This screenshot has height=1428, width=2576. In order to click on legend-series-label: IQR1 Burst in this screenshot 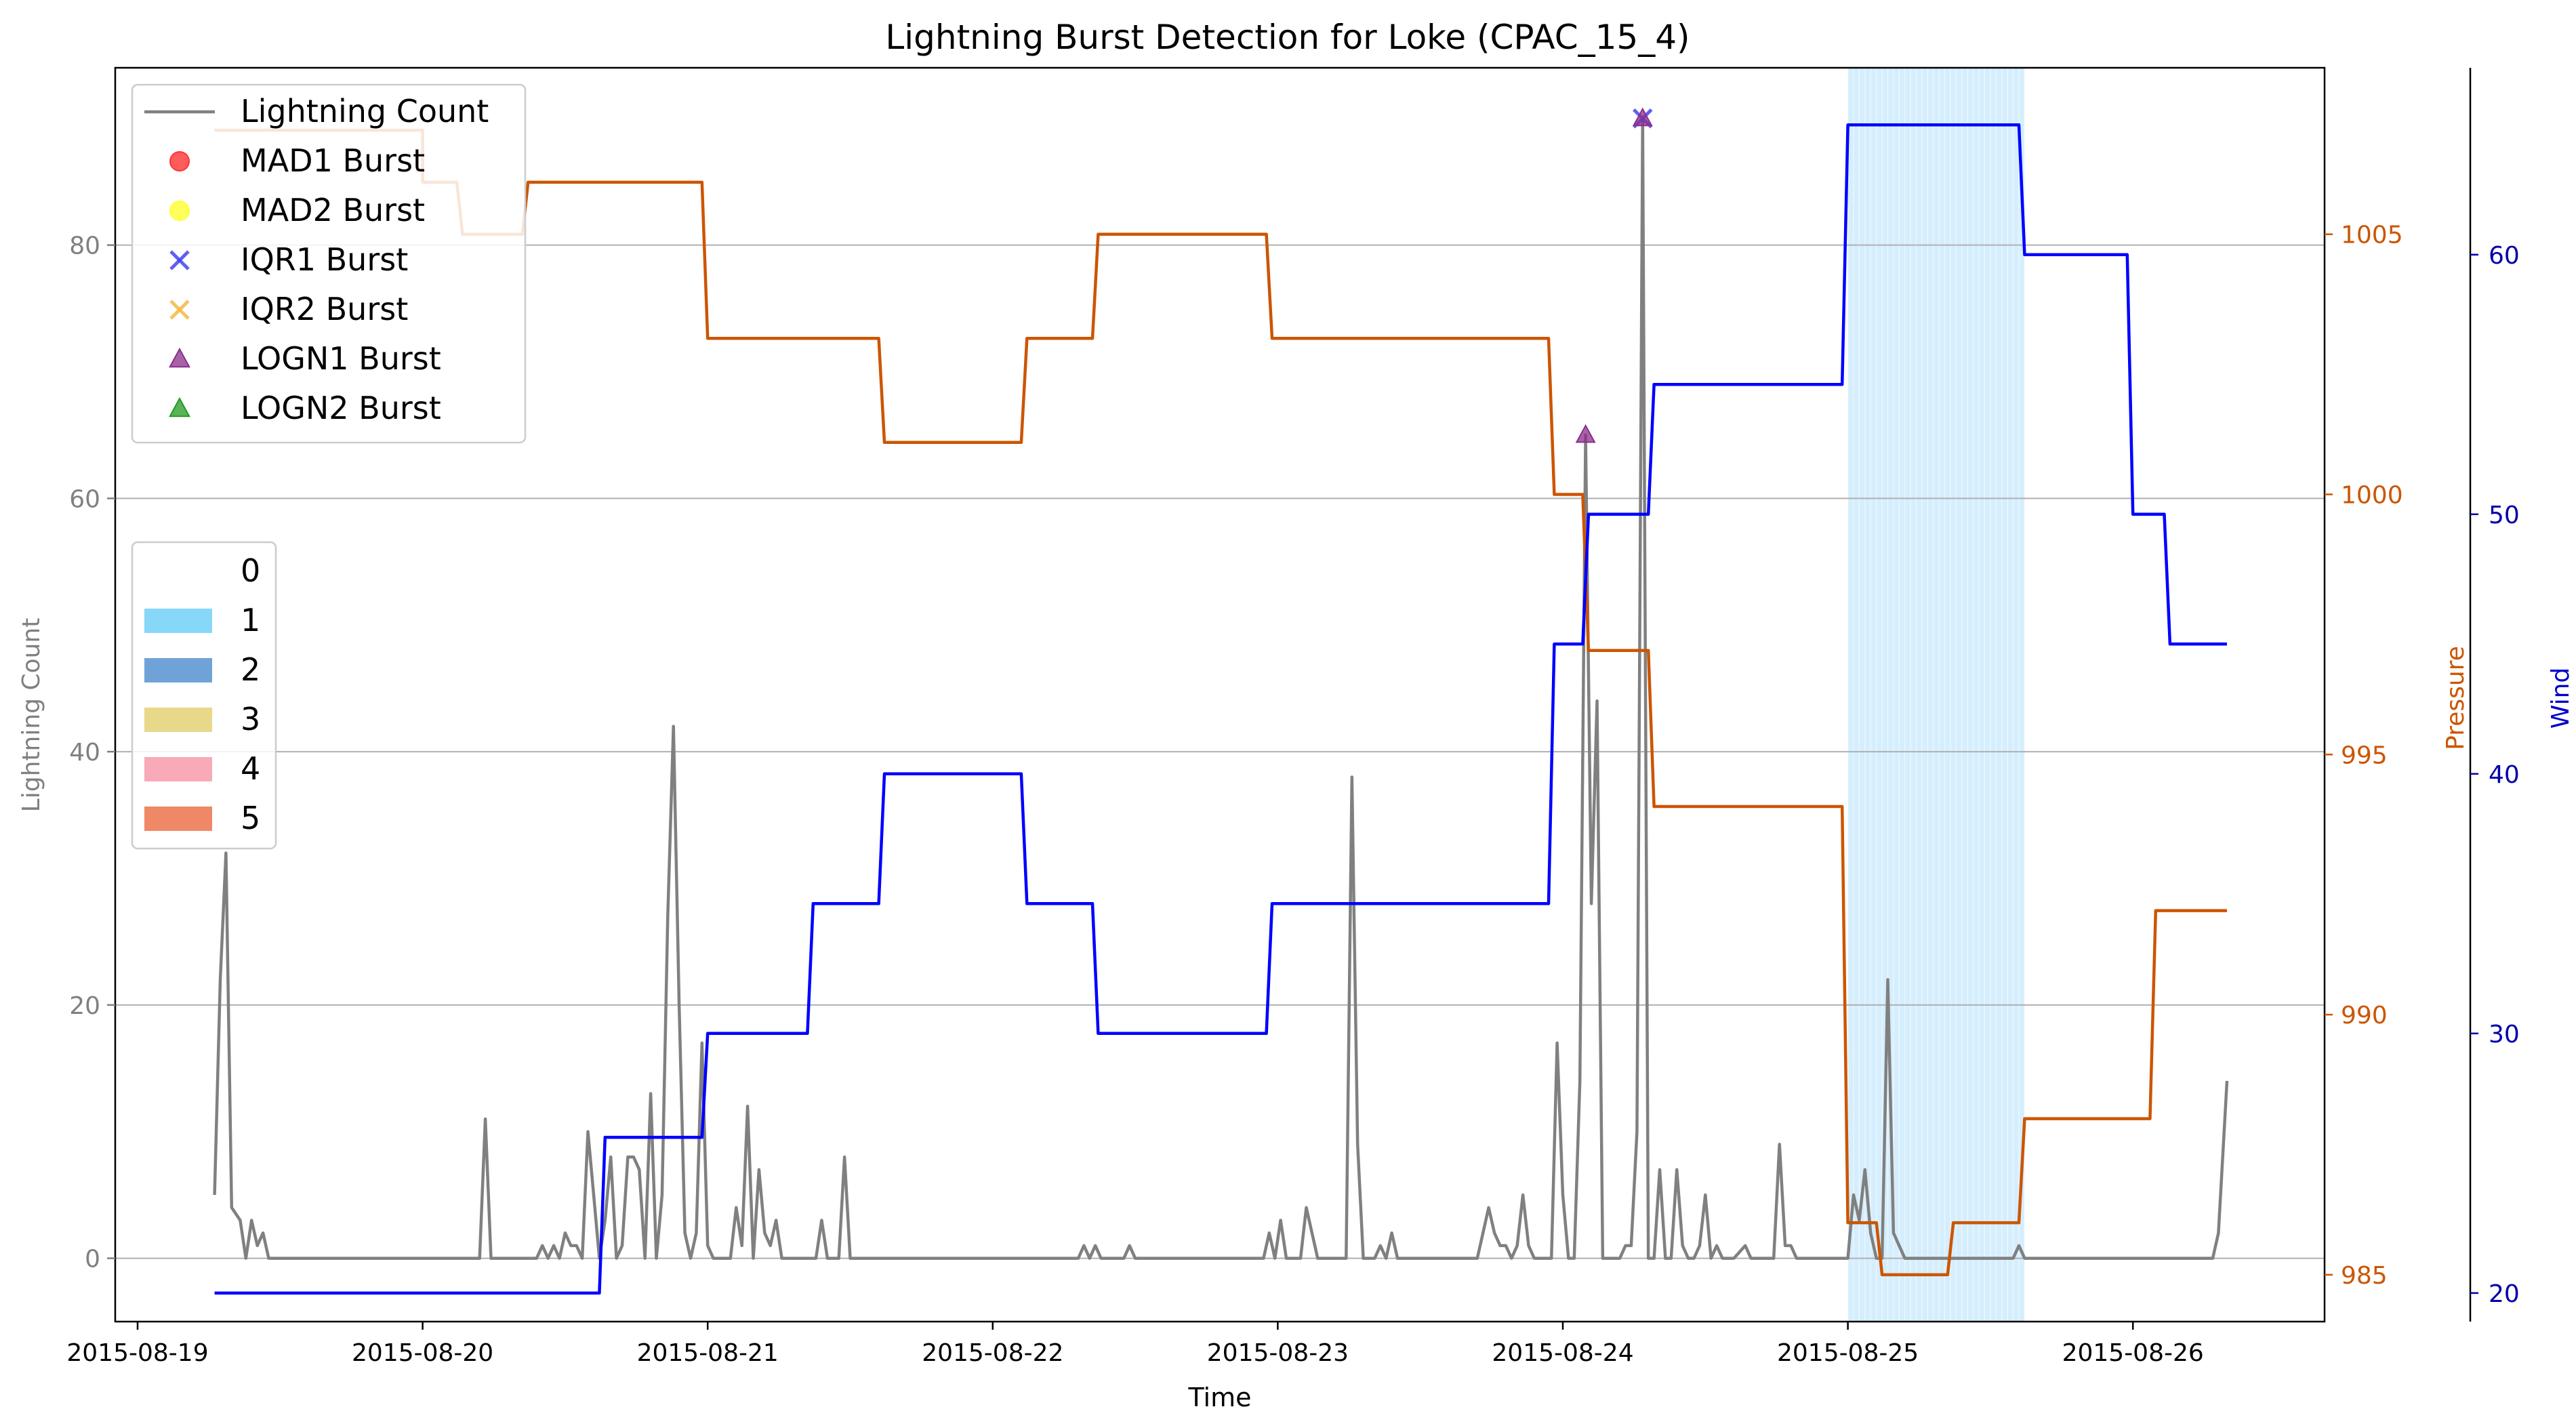, I will do `click(325, 260)`.